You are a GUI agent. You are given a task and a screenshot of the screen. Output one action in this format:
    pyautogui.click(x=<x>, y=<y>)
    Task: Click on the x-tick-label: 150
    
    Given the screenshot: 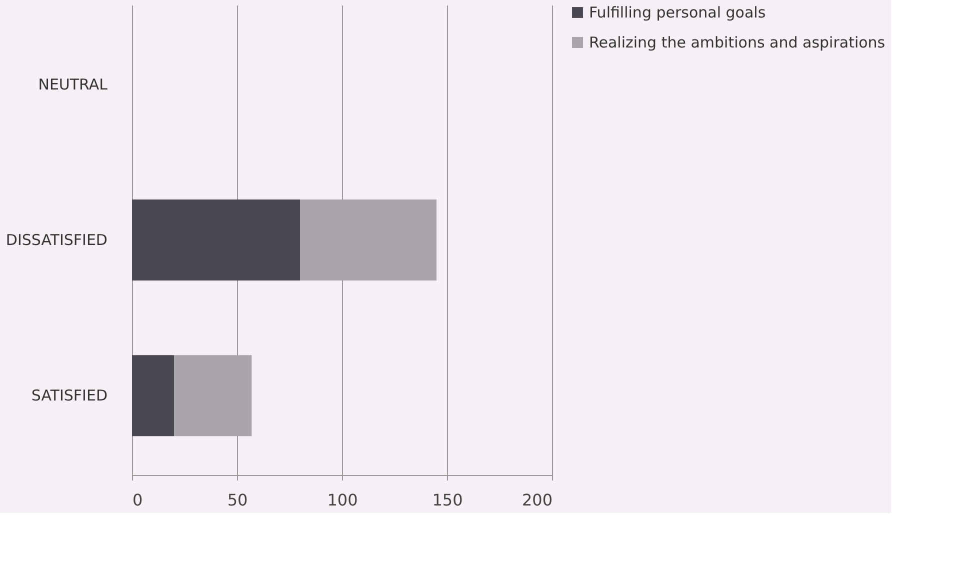 What is the action you would take?
    pyautogui.click(x=447, y=500)
    